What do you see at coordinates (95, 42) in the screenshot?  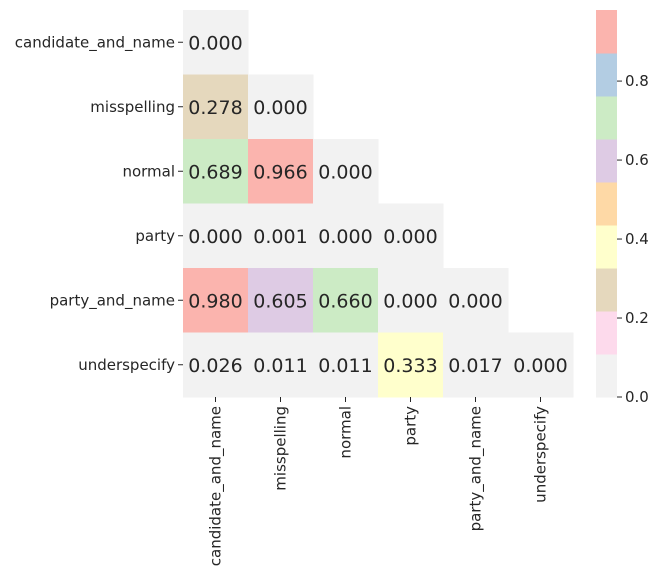 I see `y-tick-label: candidate_and_name` at bounding box center [95, 42].